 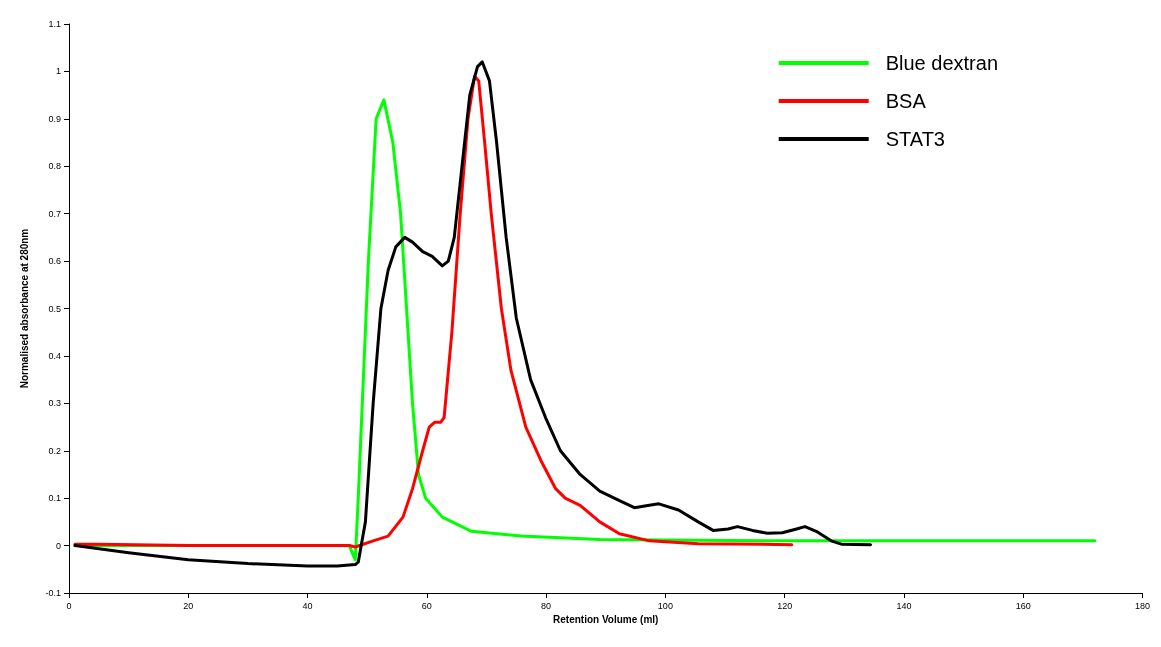 What do you see at coordinates (665, 605) in the screenshot?
I see `x-tick-label: 100` at bounding box center [665, 605].